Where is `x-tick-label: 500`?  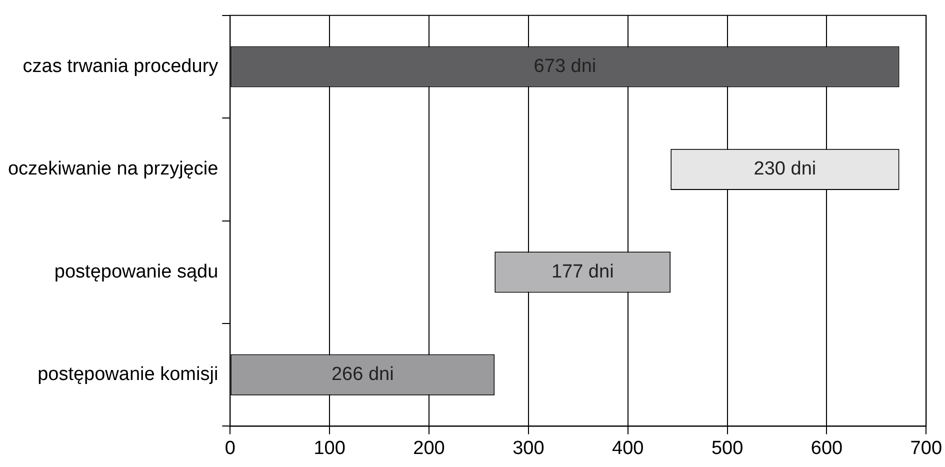 x-tick-label: 500 is located at coordinates (727, 448).